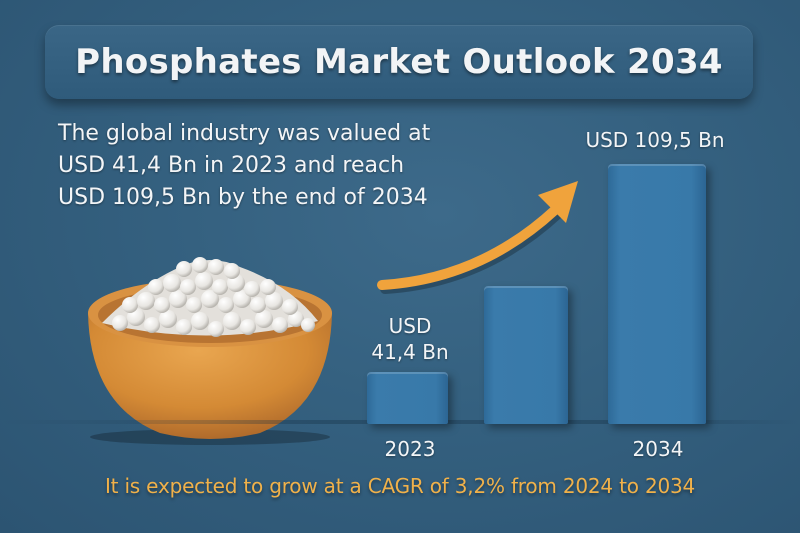 The width and height of the screenshot is (800, 533). Describe the element at coordinates (526, 355) in the screenshot. I see `bar-middle` at that location.